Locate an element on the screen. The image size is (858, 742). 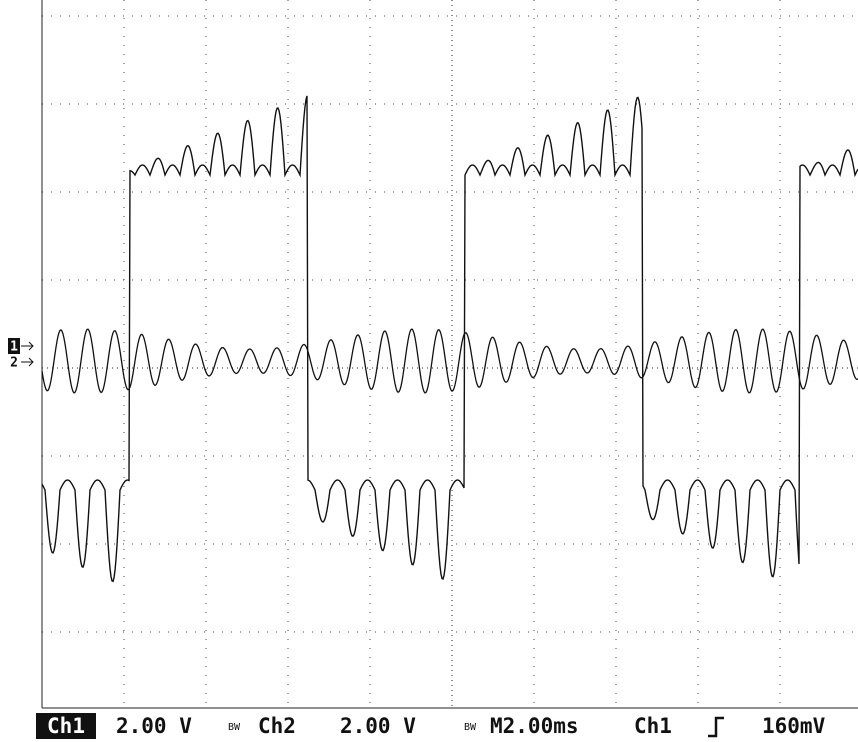
ch1-arrow is located at coordinates (27, 346).